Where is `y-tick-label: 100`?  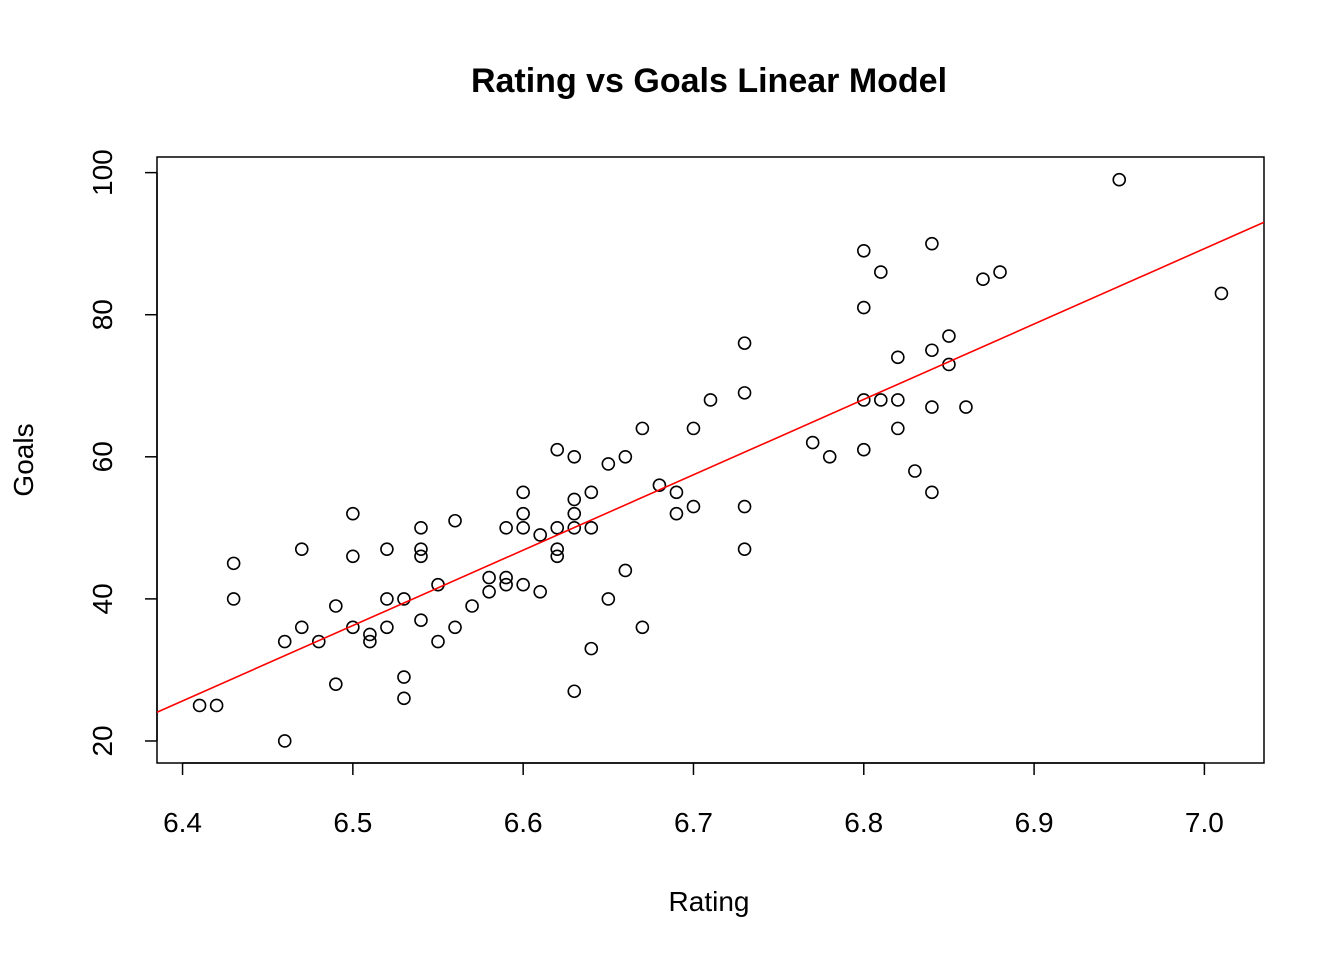 y-tick-label: 100 is located at coordinates (102, 172).